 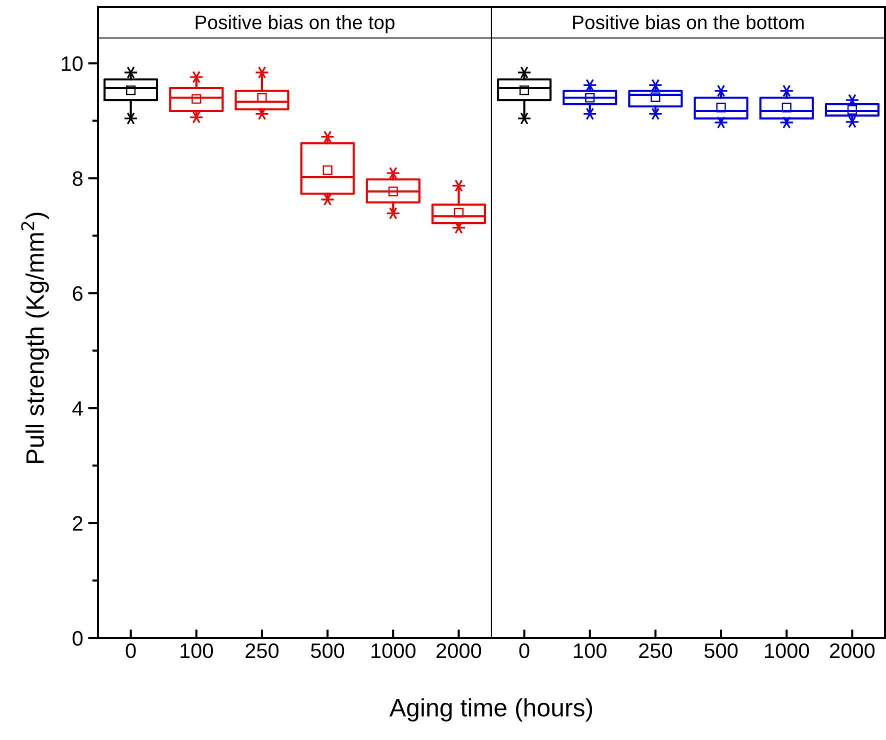 I want to click on y-axis-title: Pull strength (Kg/mm$^{2}$), so click(x=35, y=337).